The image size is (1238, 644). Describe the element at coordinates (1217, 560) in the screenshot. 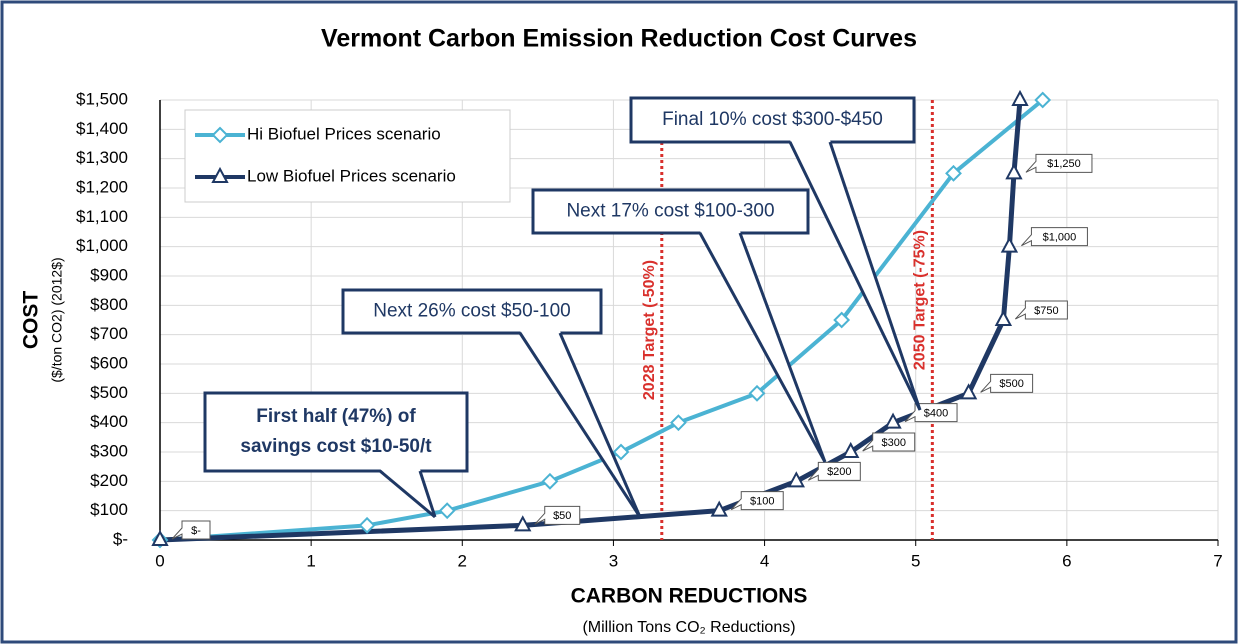

I see `x-tick-label: 7` at that location.